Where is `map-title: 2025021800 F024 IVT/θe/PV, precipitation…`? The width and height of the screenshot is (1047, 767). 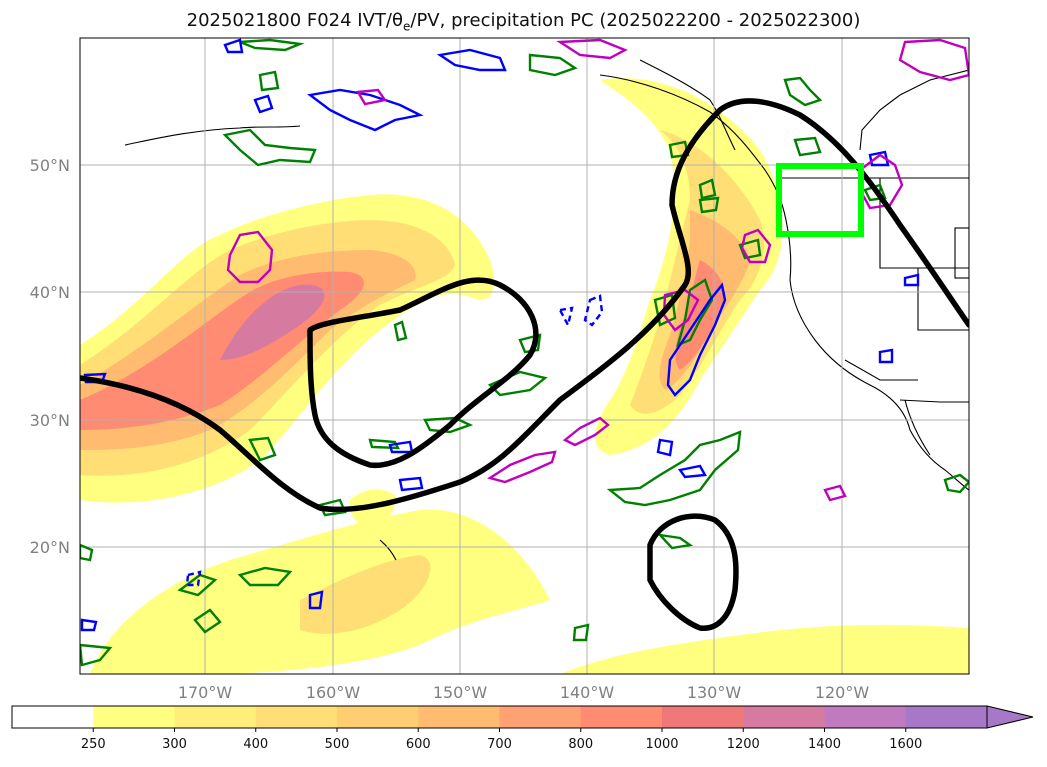
map-title: 2025021800 F024 IVT/θe/PV, precipitation… is located at coordinates (523, 22).